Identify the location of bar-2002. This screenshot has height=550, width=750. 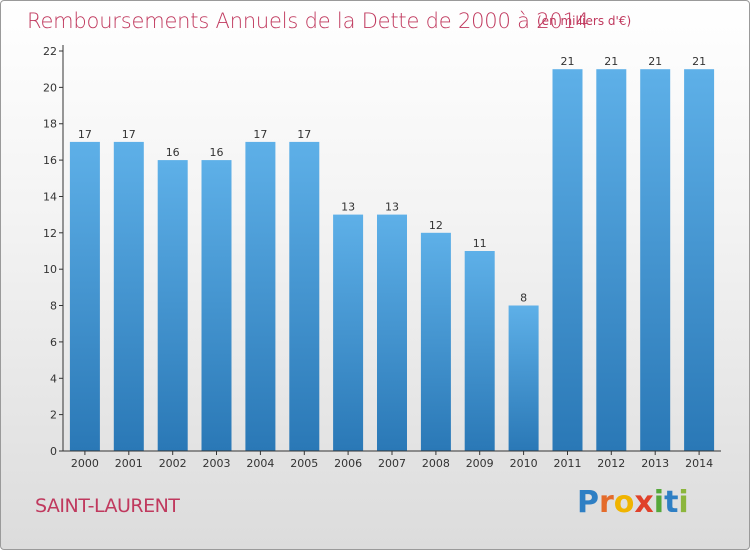
(172, 305).